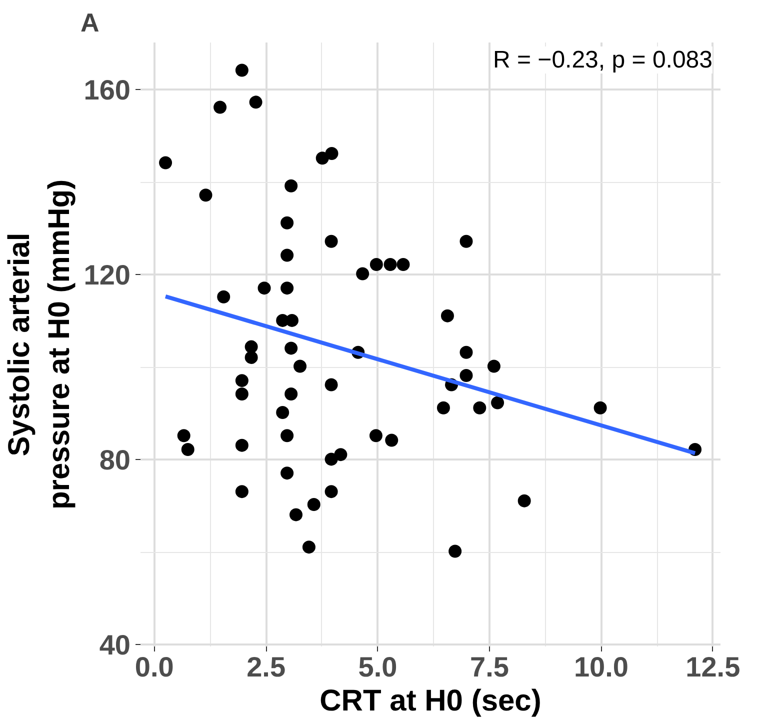  I want to click on x-tick-label: 7.5, so click(489, 667).